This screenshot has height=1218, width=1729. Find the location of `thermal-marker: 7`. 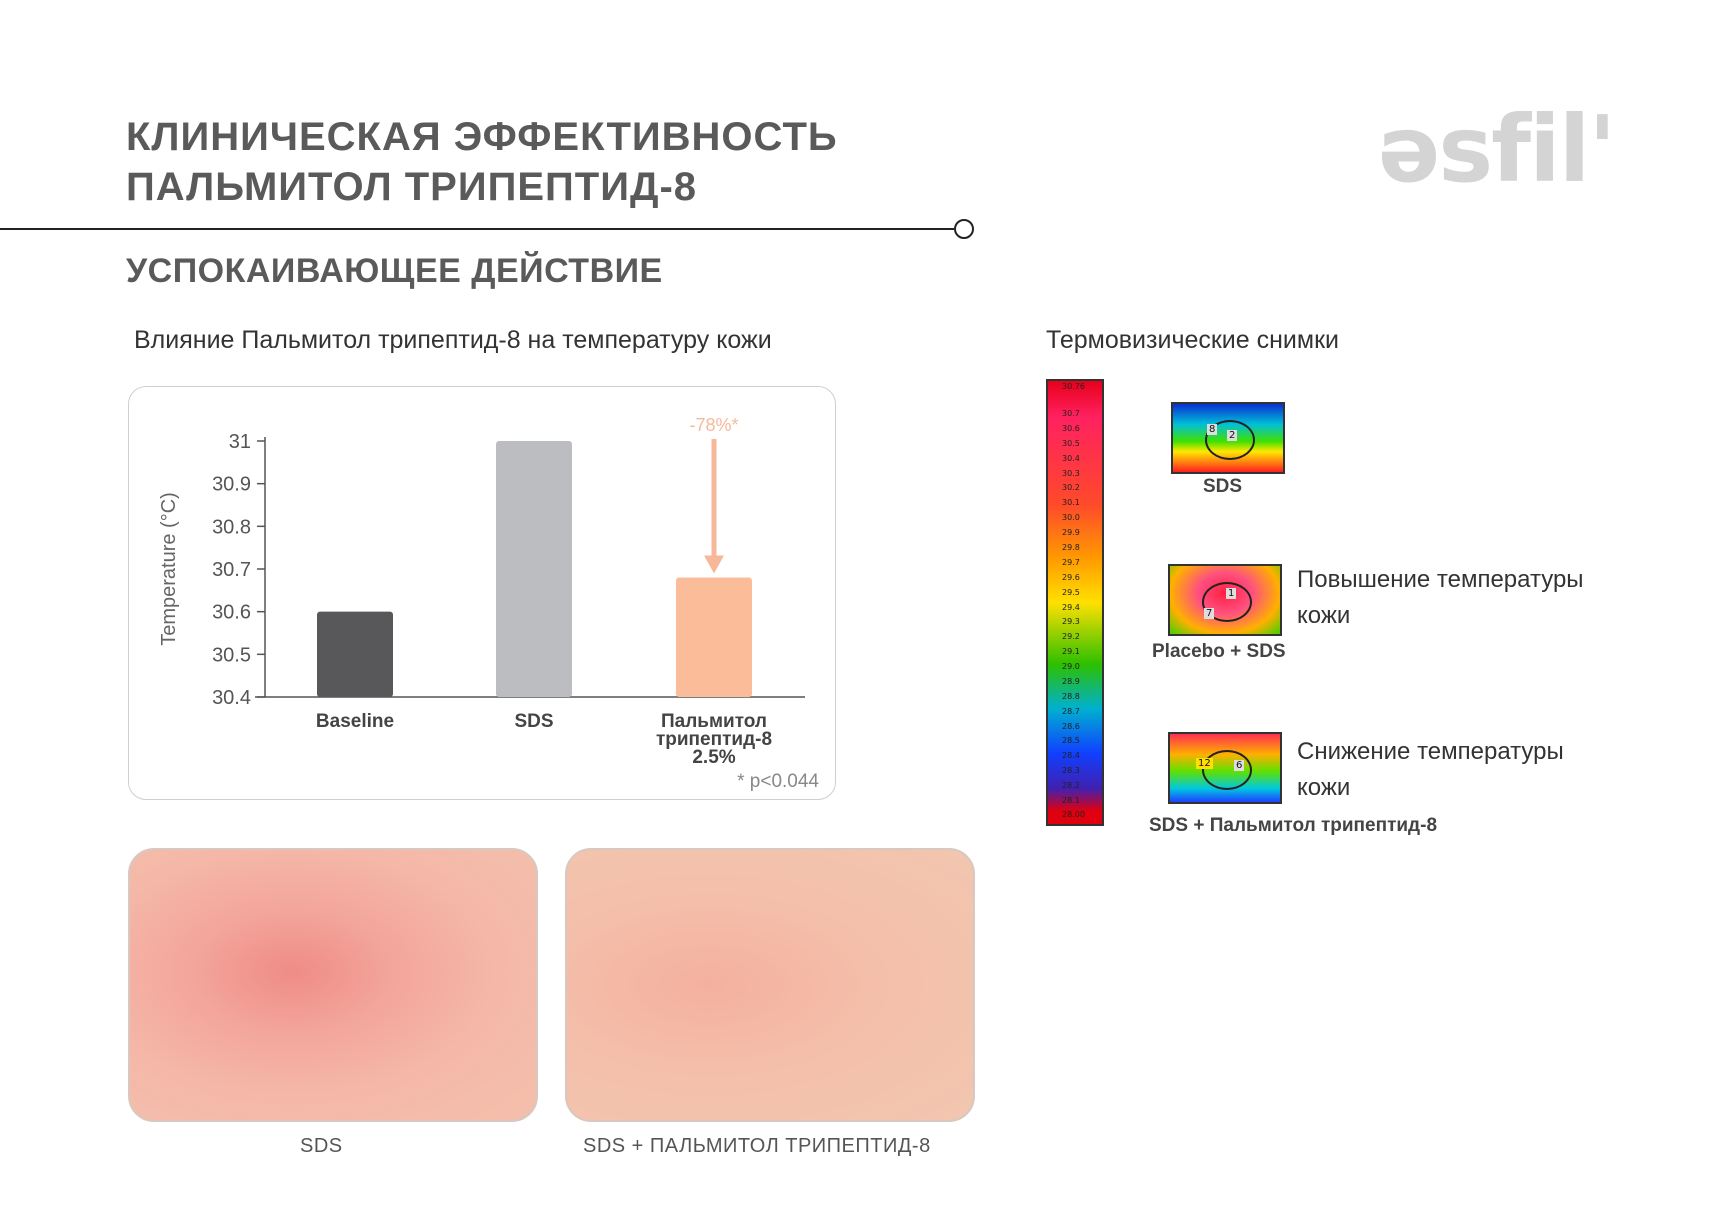

thermal-marker: 7 is located at coordinates (1209, 613).